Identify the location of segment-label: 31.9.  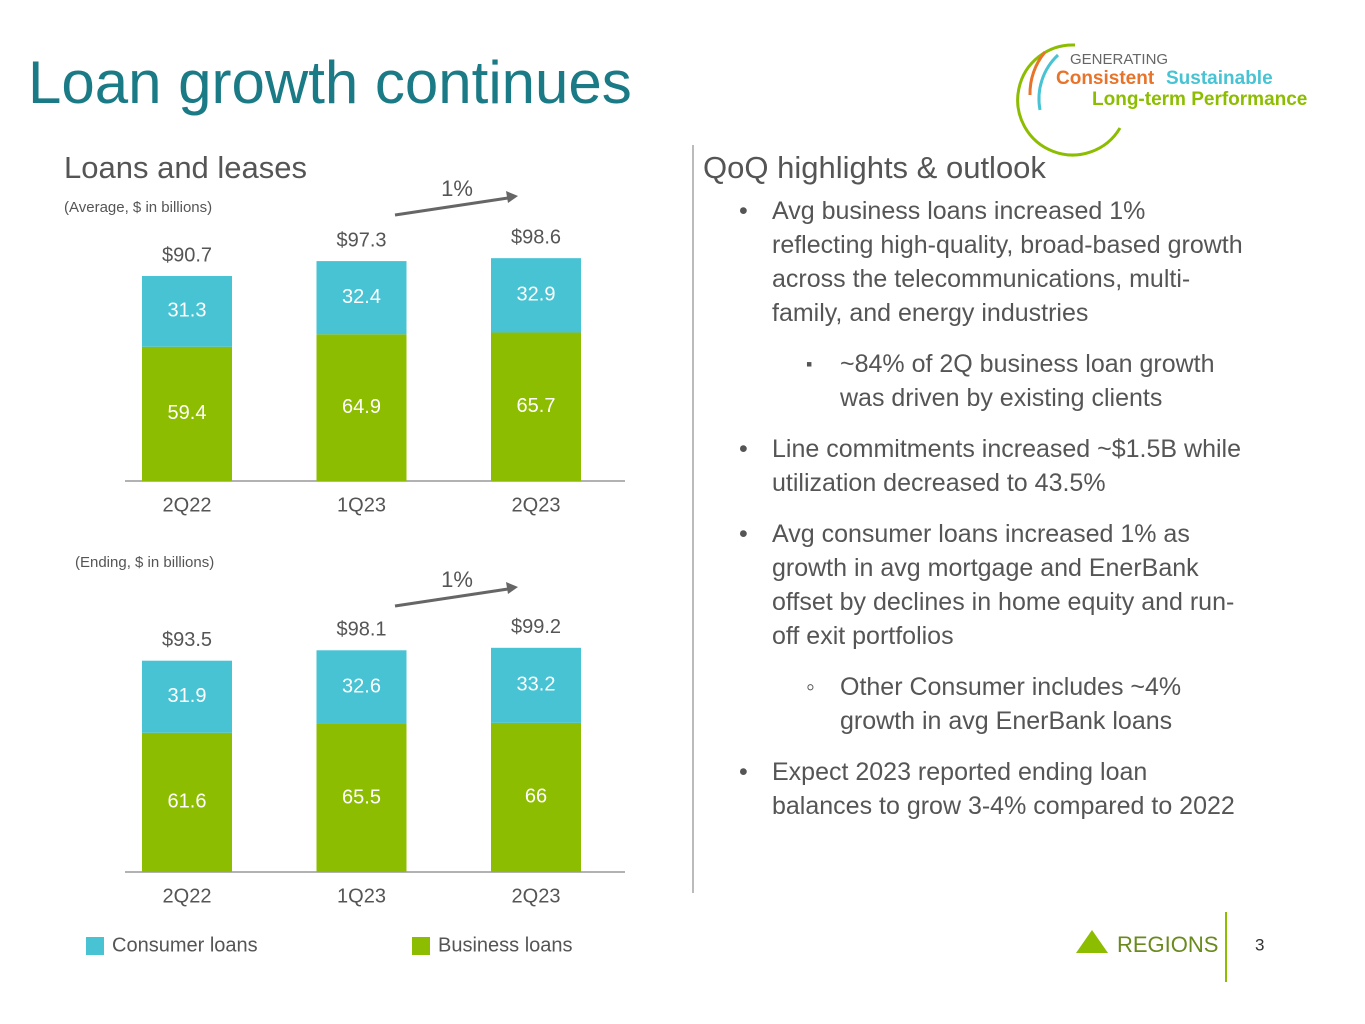
(187, 696).